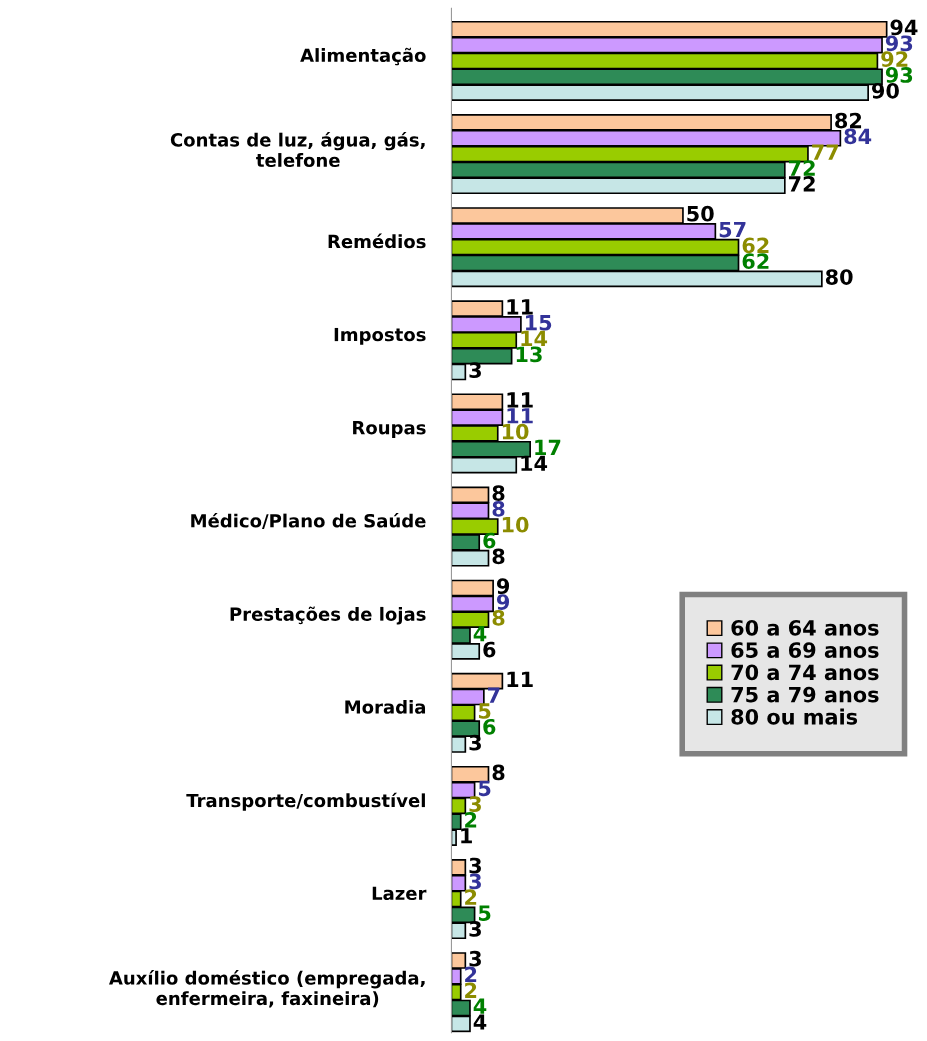  I want to click on legend-label: 80 ou mais, so click(794, 716).